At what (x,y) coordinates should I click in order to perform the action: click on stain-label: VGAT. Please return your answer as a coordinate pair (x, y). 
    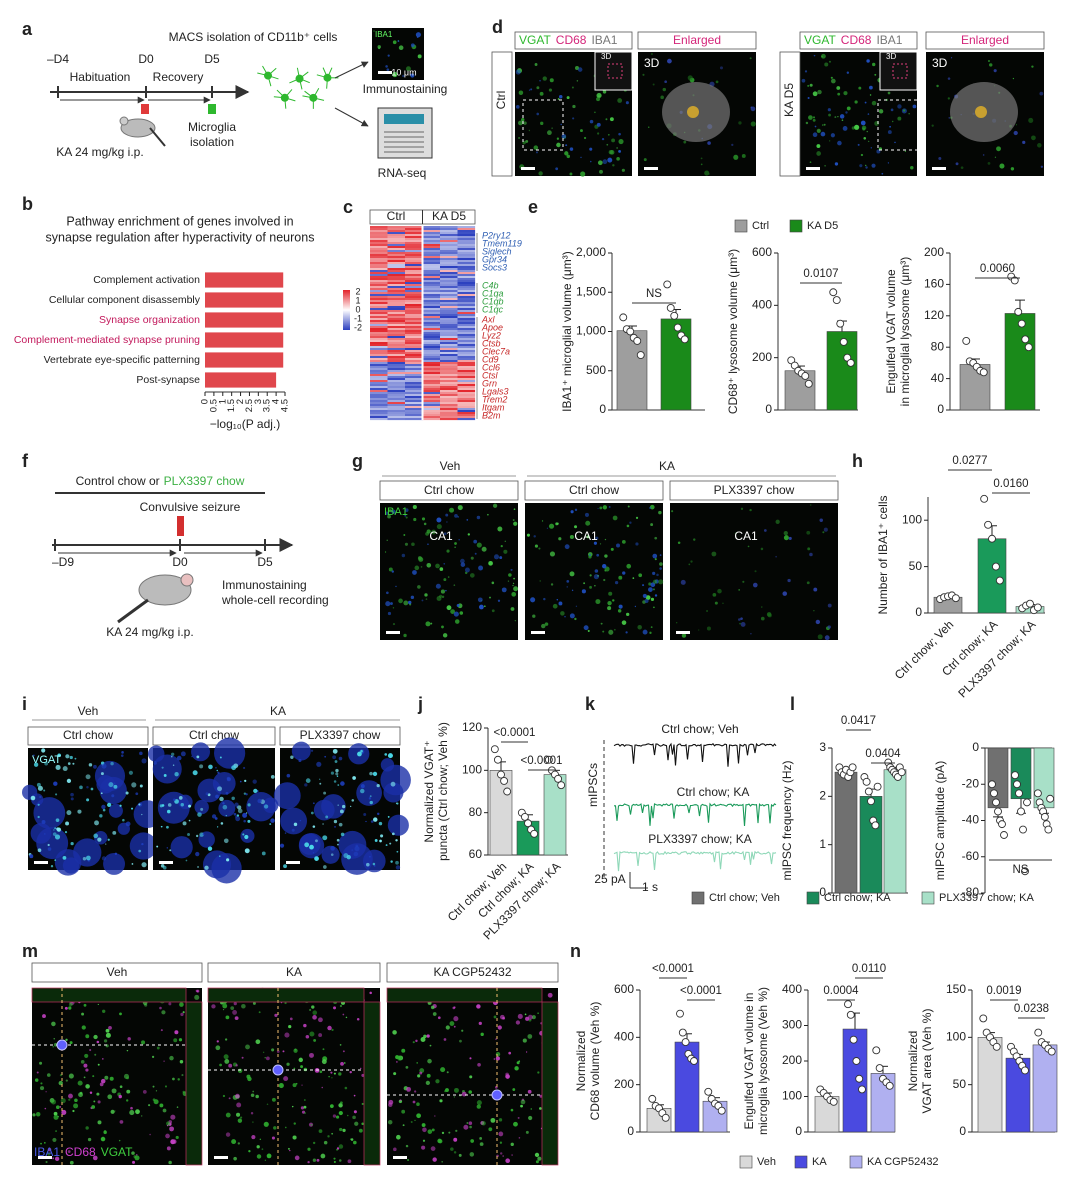
    Looking at the image, I should click on (117, 1152).